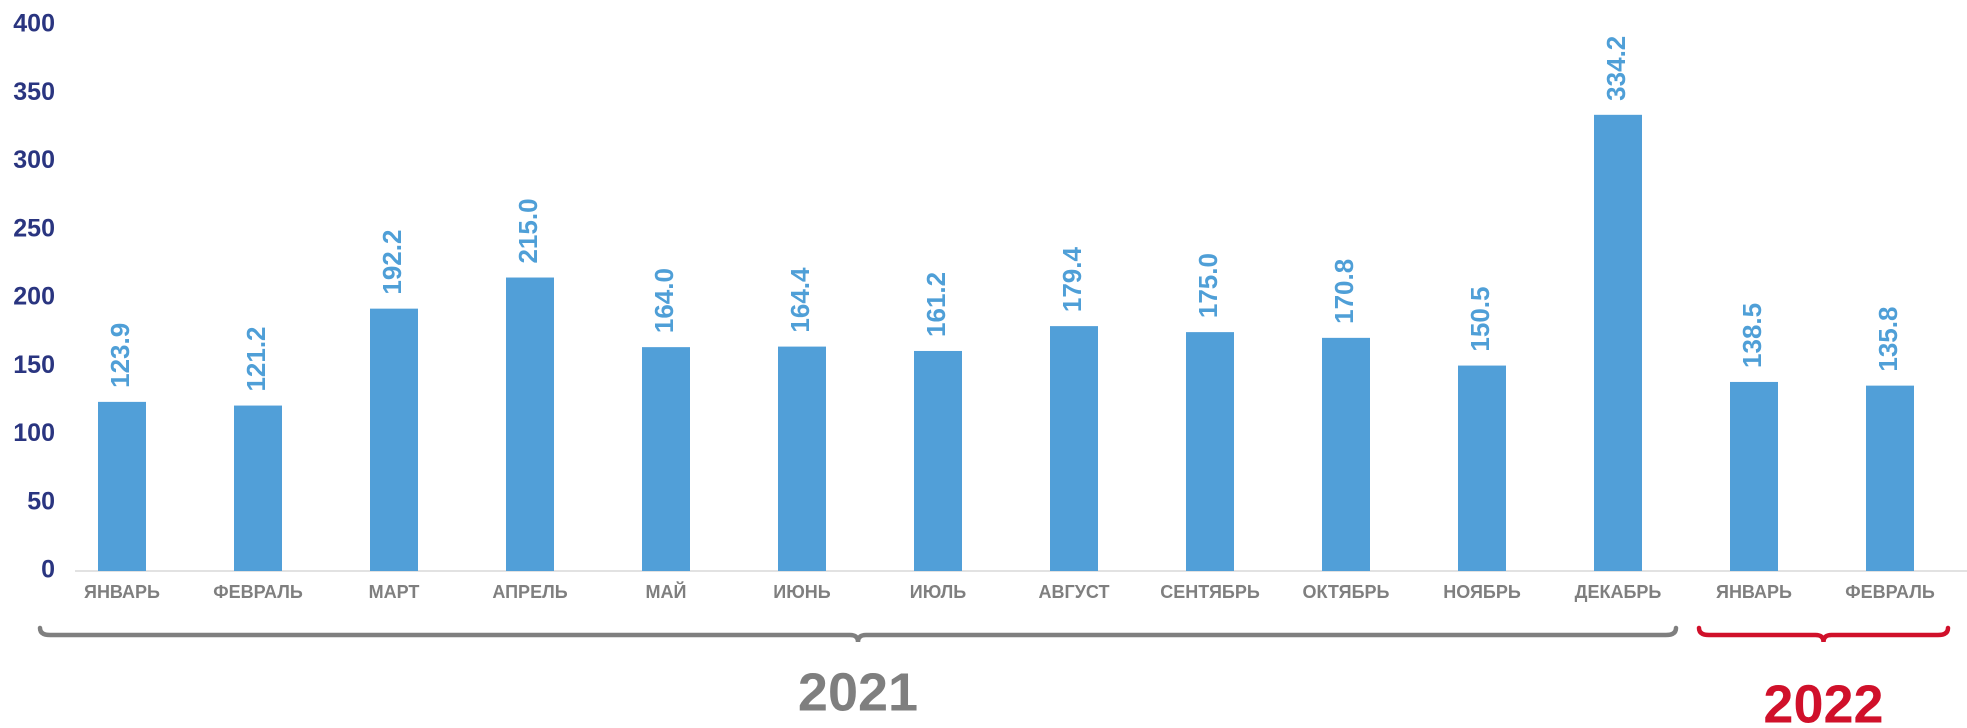 The width and height of the screenshot is (1967, 728). What do you see at coordinates (392, 262) in the screenshot?
I see `value-label: 192.2` at bounding box center [392, 262].